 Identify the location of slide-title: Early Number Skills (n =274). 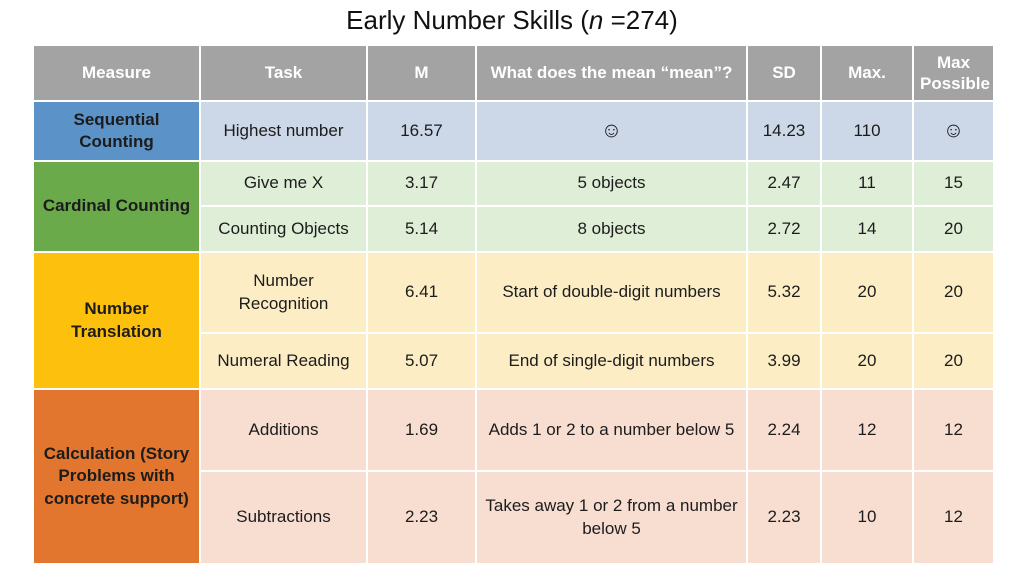
(512, 20).